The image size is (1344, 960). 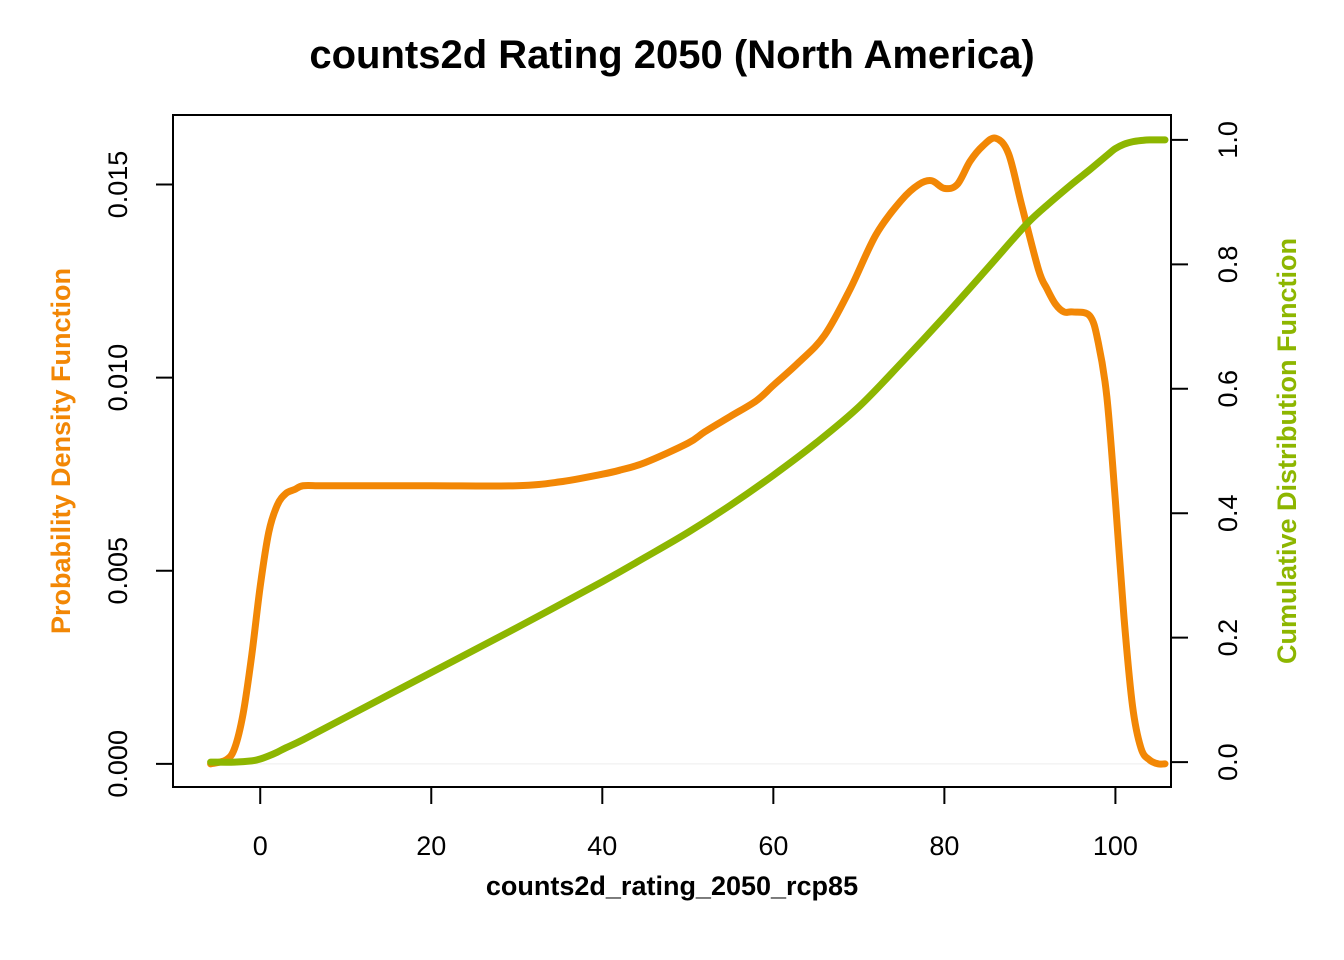 What do you see at coordinates (118, 571) in the screenshot?
I see `y-left-tick-label: 0.005` at bounding box center [118, 571].